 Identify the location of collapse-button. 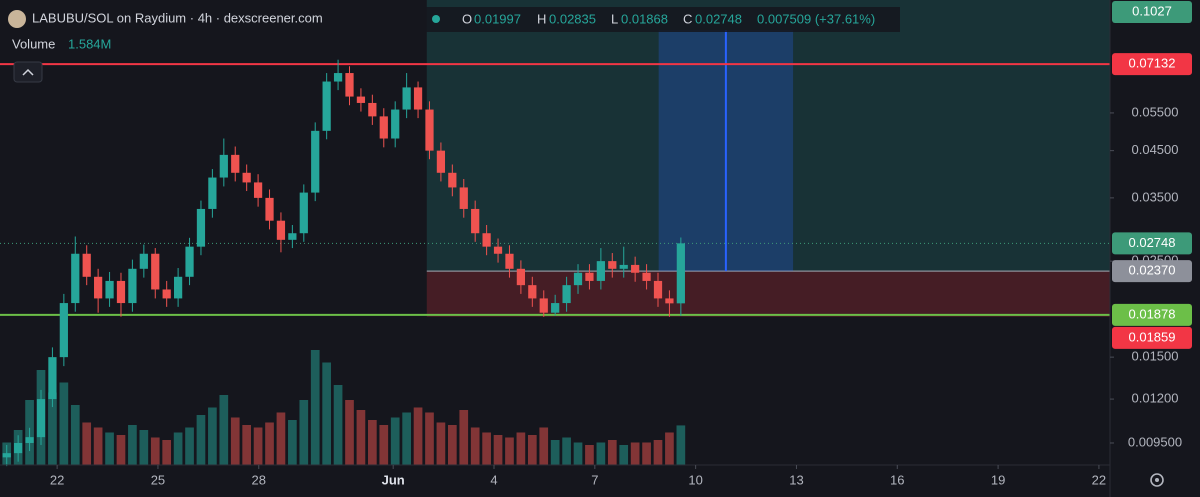
(28, 72).